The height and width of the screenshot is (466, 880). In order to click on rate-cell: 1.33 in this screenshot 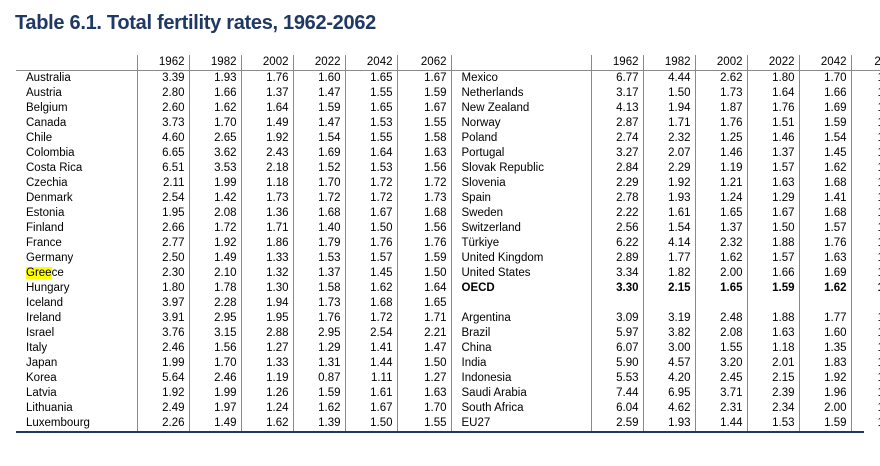, I will do `click(267, 258)`.